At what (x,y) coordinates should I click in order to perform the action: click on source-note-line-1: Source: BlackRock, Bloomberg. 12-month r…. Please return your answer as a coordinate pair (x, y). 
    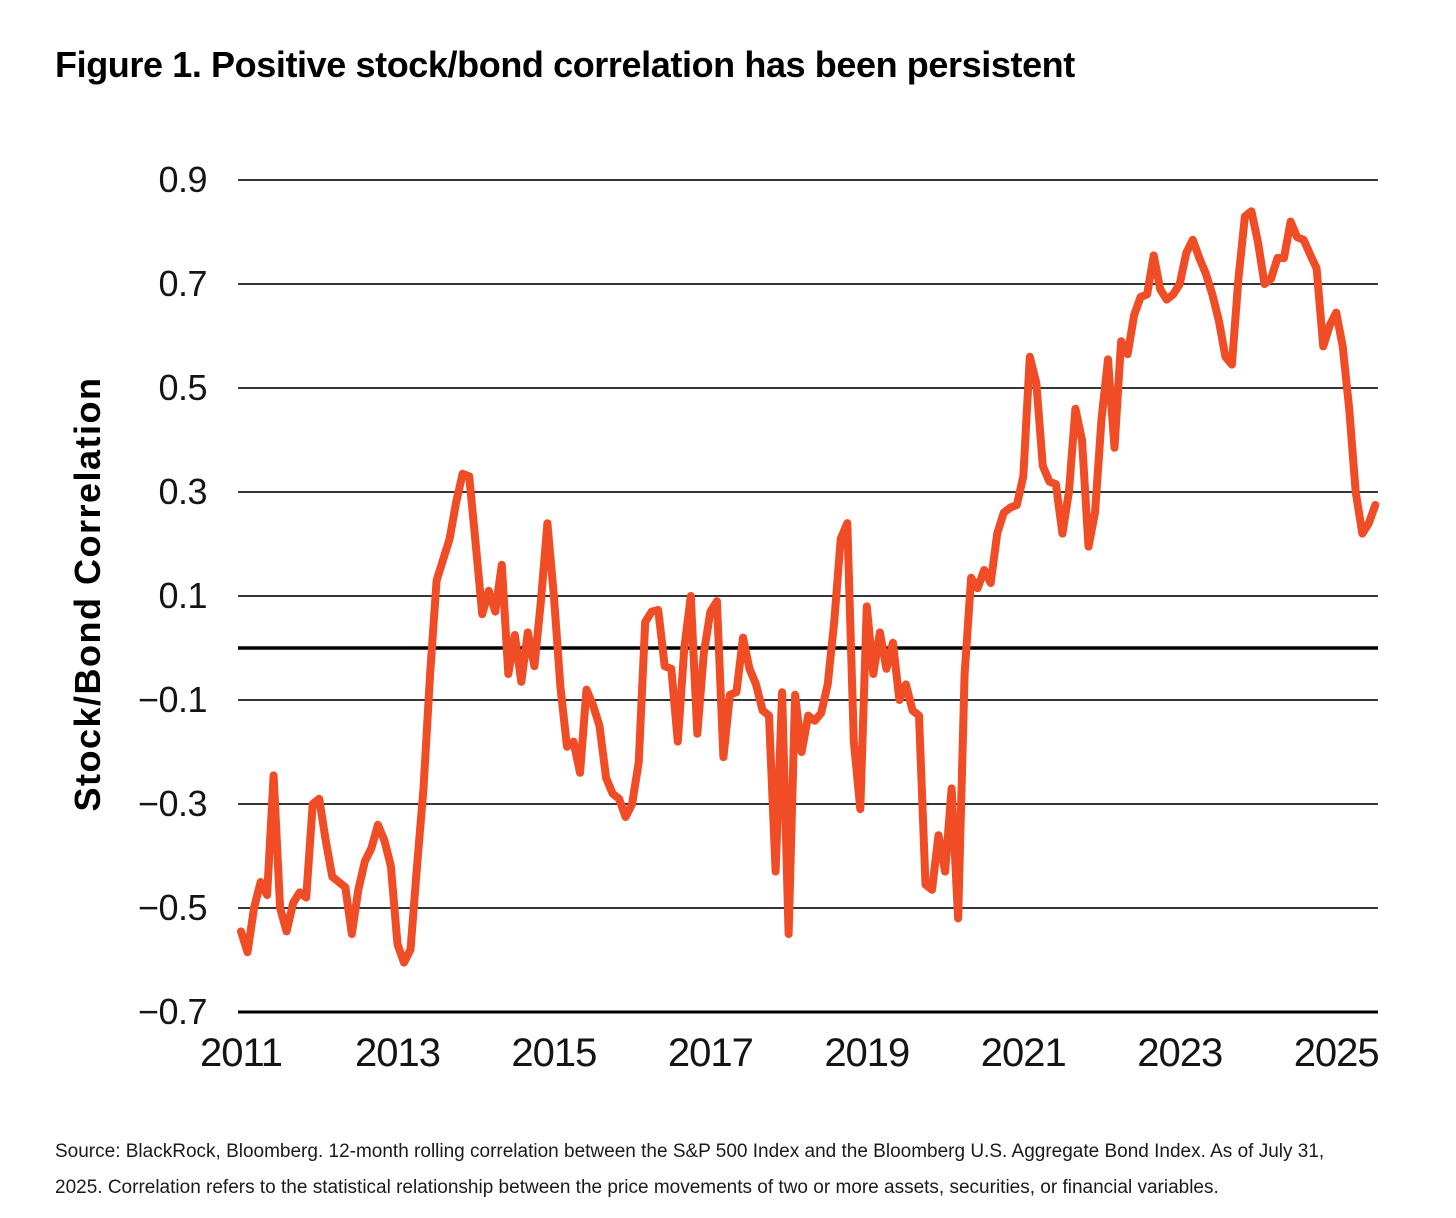
    Looking at the image, I should click on (690, 1151).